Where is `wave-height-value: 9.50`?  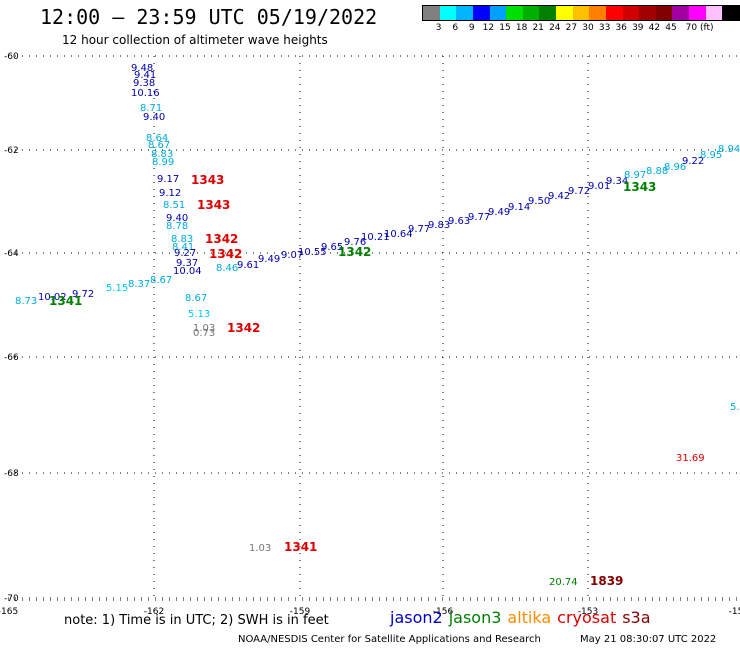
wave-height-value: 9.50 is located at coordinates (539, 201).